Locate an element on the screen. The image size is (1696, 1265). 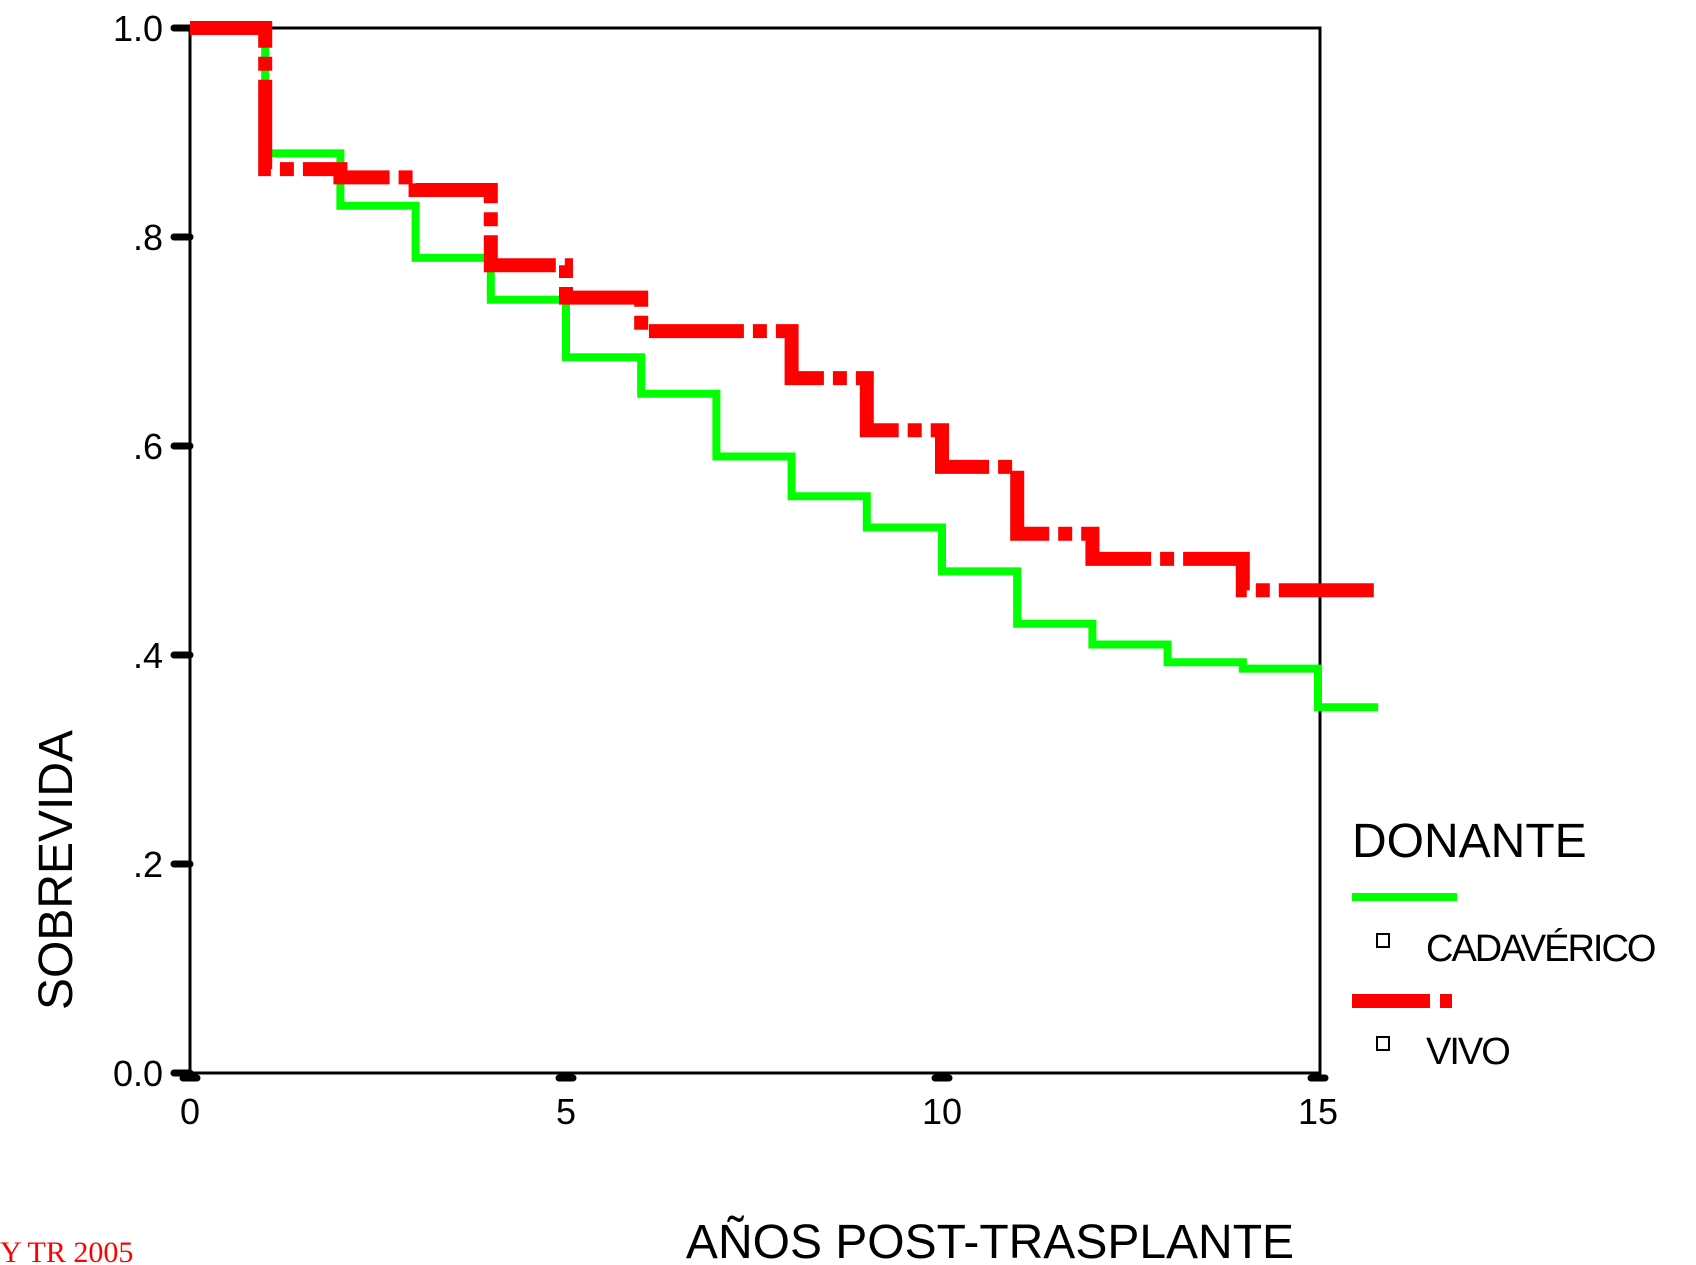
y-tick-label: .4 is located at coordinates (148, 655).